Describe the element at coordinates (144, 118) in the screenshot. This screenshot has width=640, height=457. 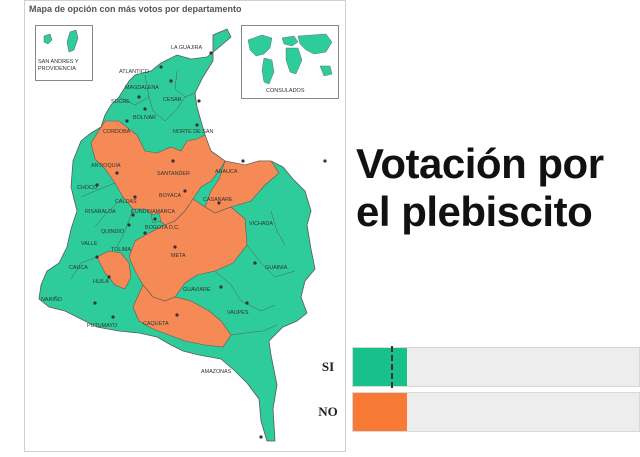
I see `label-bolivar: BOLIVAR` at that location.